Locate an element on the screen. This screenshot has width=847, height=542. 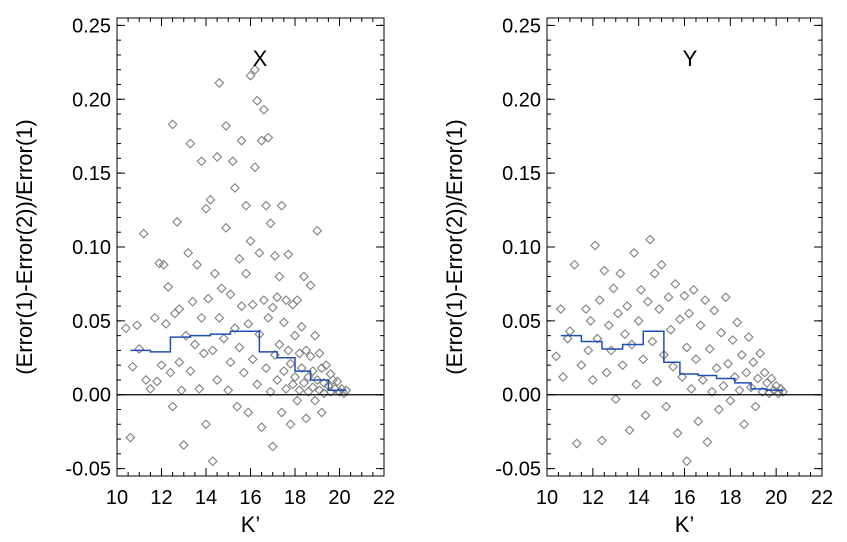
median-step-x is located at coordinates (238, 361).